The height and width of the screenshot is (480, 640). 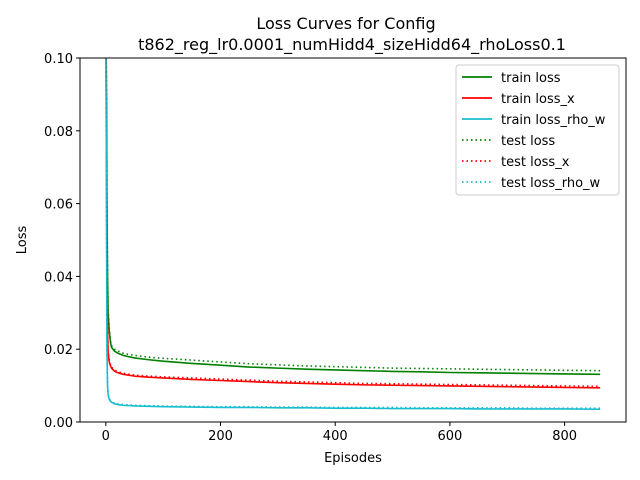 I want to click on legend-label: train loss_rho_w, so click(x=553, y=120).